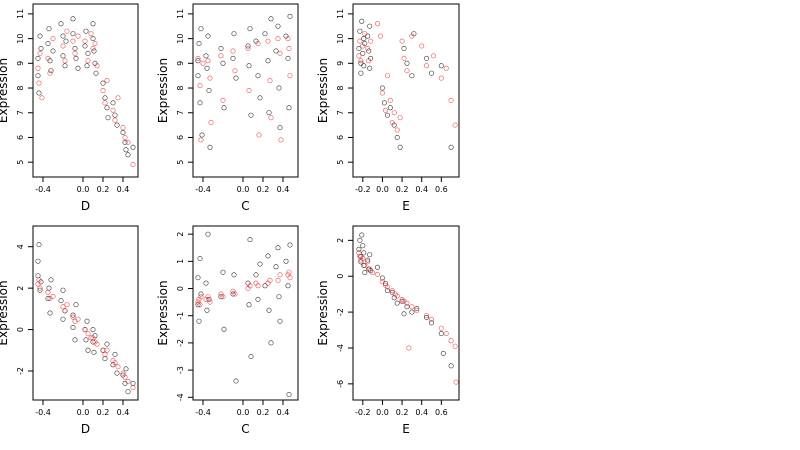 The height and width of the screenshot is (450, 800). I want to click on plot-frame, so click(245, 313).